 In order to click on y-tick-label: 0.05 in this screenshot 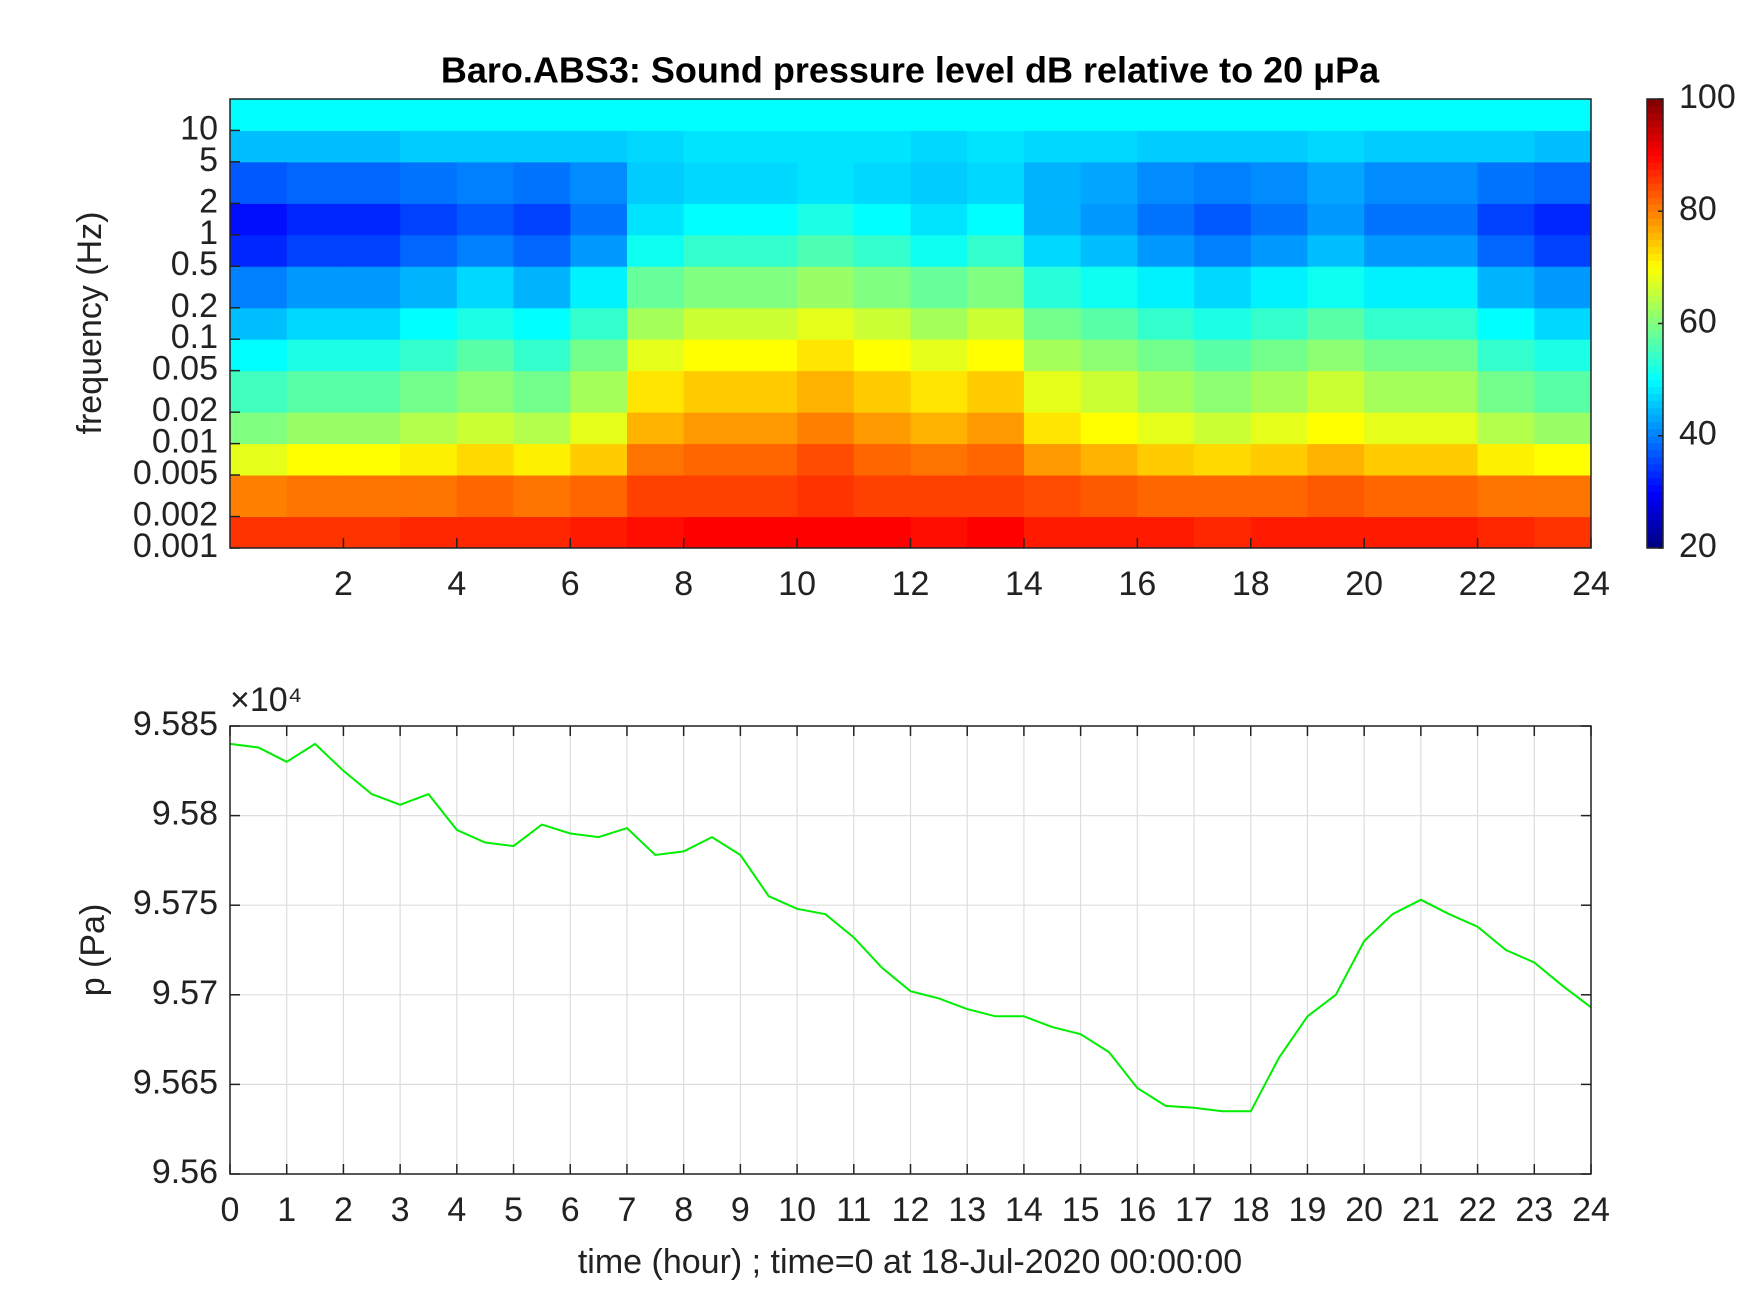, I will do `click(185, 369)`.